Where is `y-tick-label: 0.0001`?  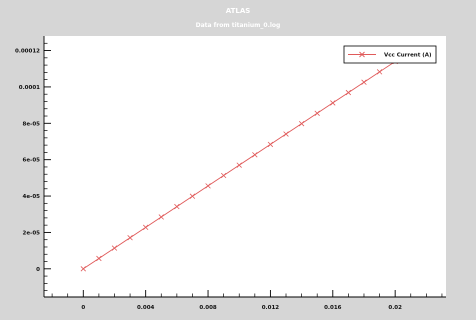
y-tick-label: 0.0001 is located at coordinates (29, 88).